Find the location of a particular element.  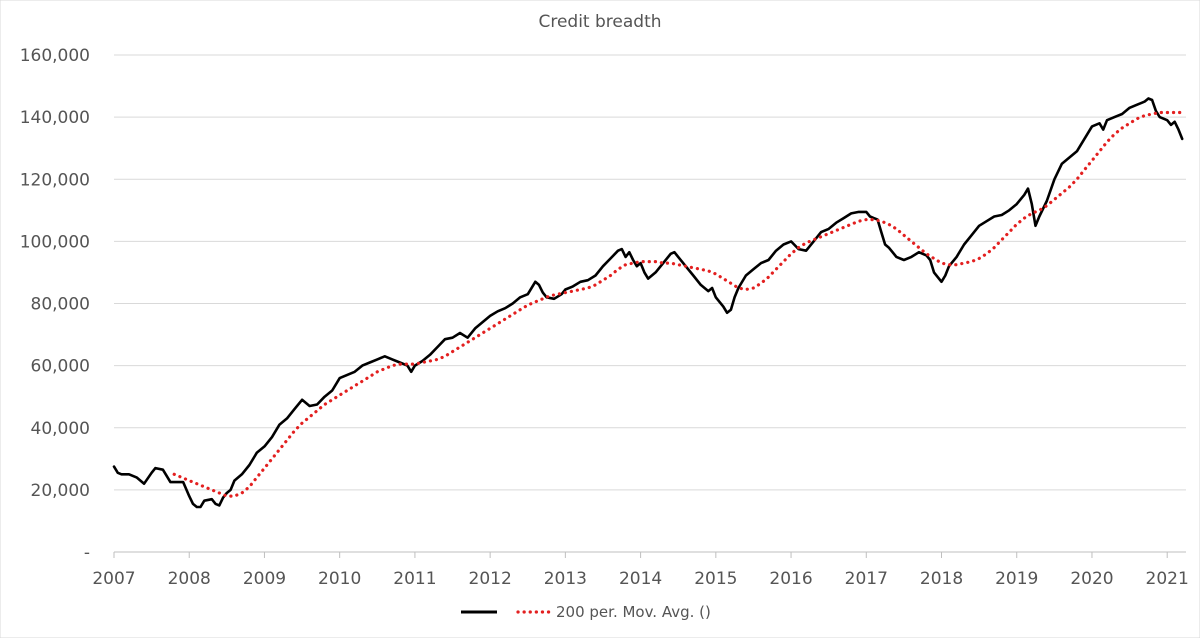

x-tick-label: 2012 is located at coordinates (490, 579).